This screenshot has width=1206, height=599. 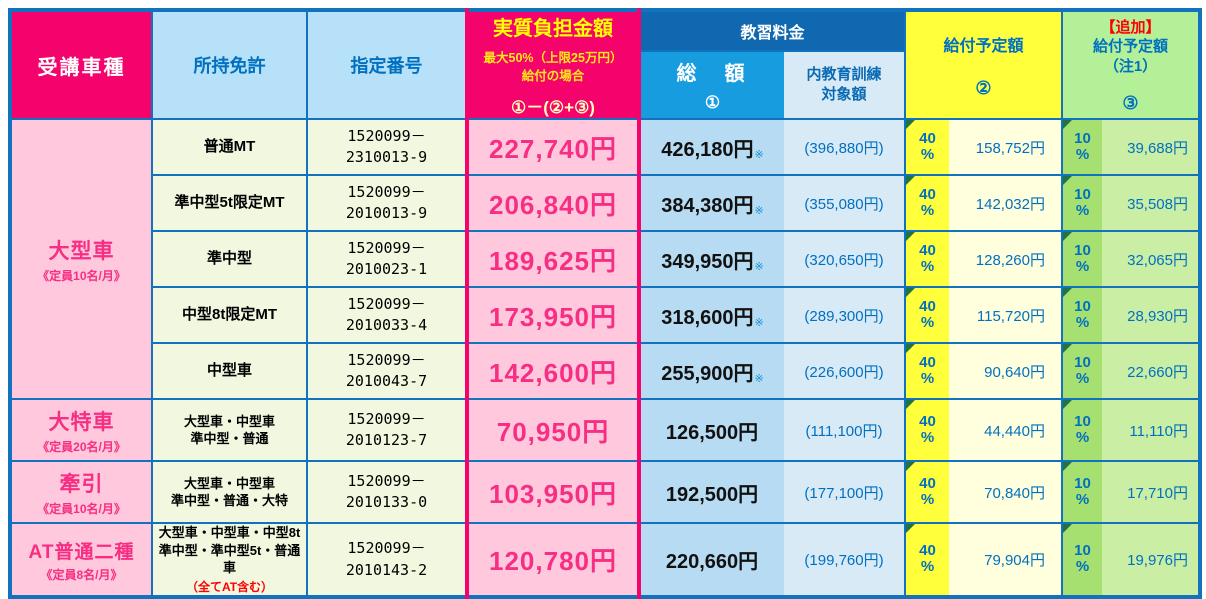 I want to click on covered-amount-cell: (355,080円), so click(x=845, y=203).